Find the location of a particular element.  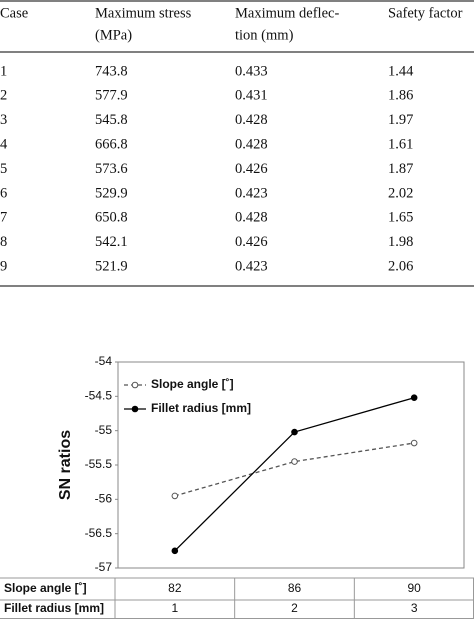

table-cell: 4 is located at coordinates (4, 145).